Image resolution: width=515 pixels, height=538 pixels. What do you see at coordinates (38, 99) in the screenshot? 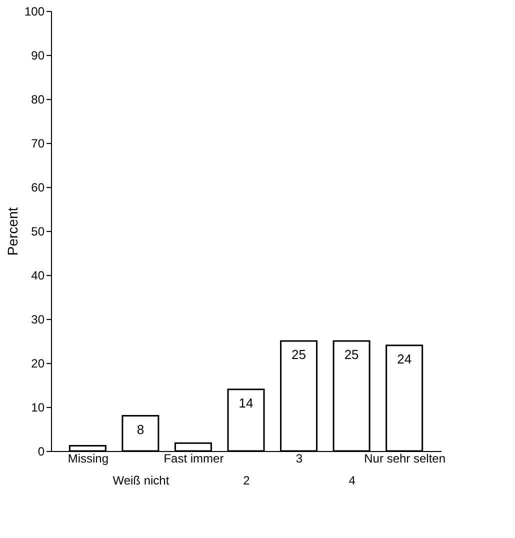
I see `y-tick-label: 80` at bounding box center [38, 99].